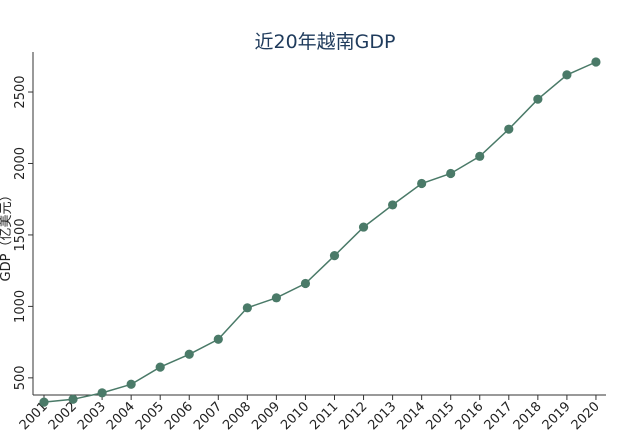 This screenshot has width=630, height=443. I want to click on chart-title: 近20年越南GDP, so click(325, 42).